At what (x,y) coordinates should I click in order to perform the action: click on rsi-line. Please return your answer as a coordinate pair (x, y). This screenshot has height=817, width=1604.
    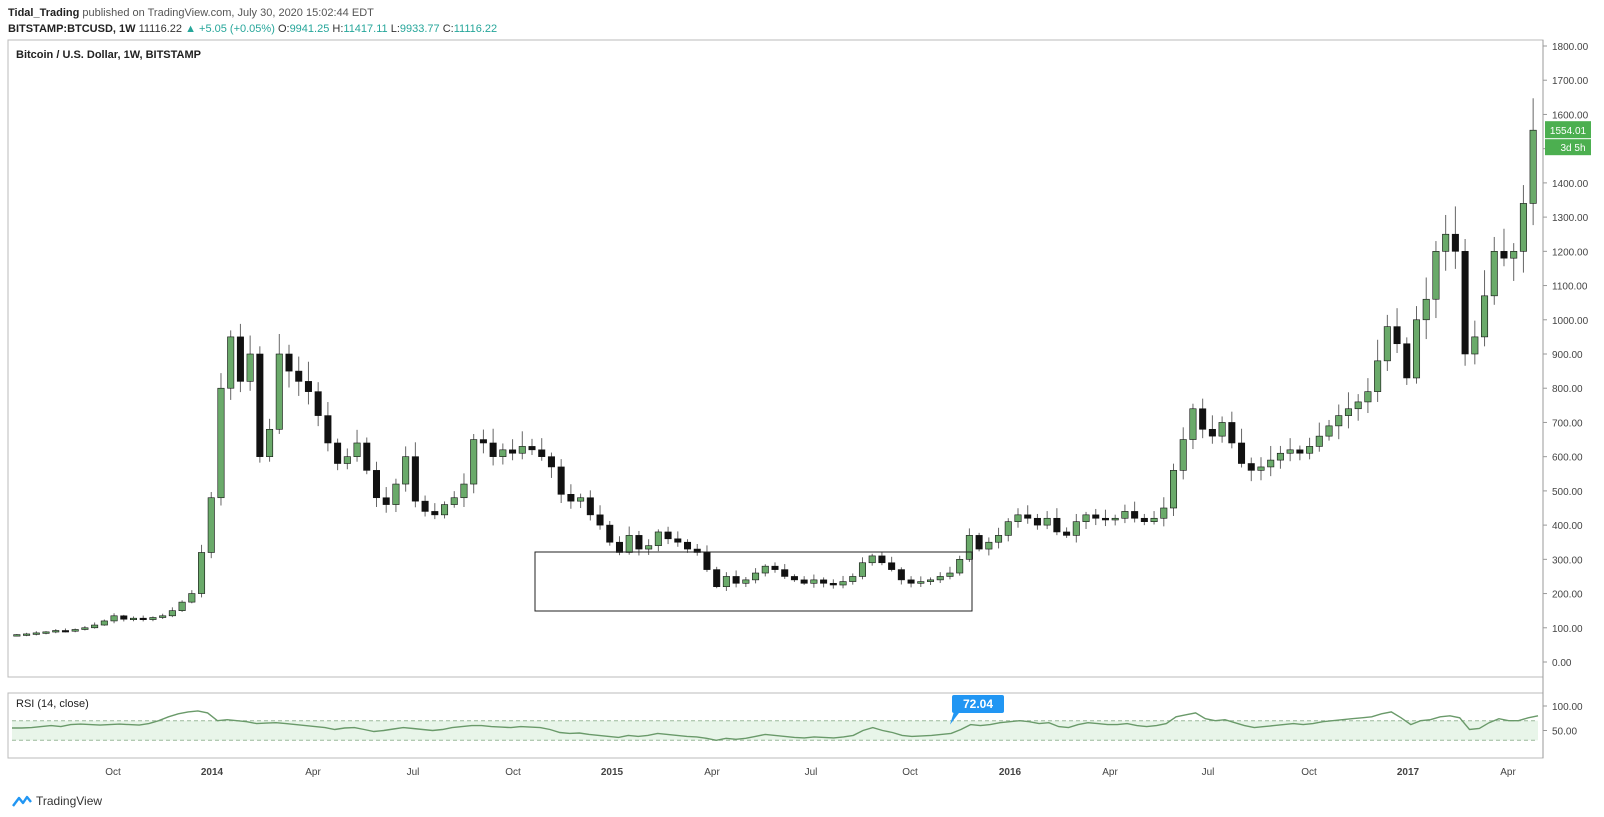
    Looking at the image, I should click on (775, 726).